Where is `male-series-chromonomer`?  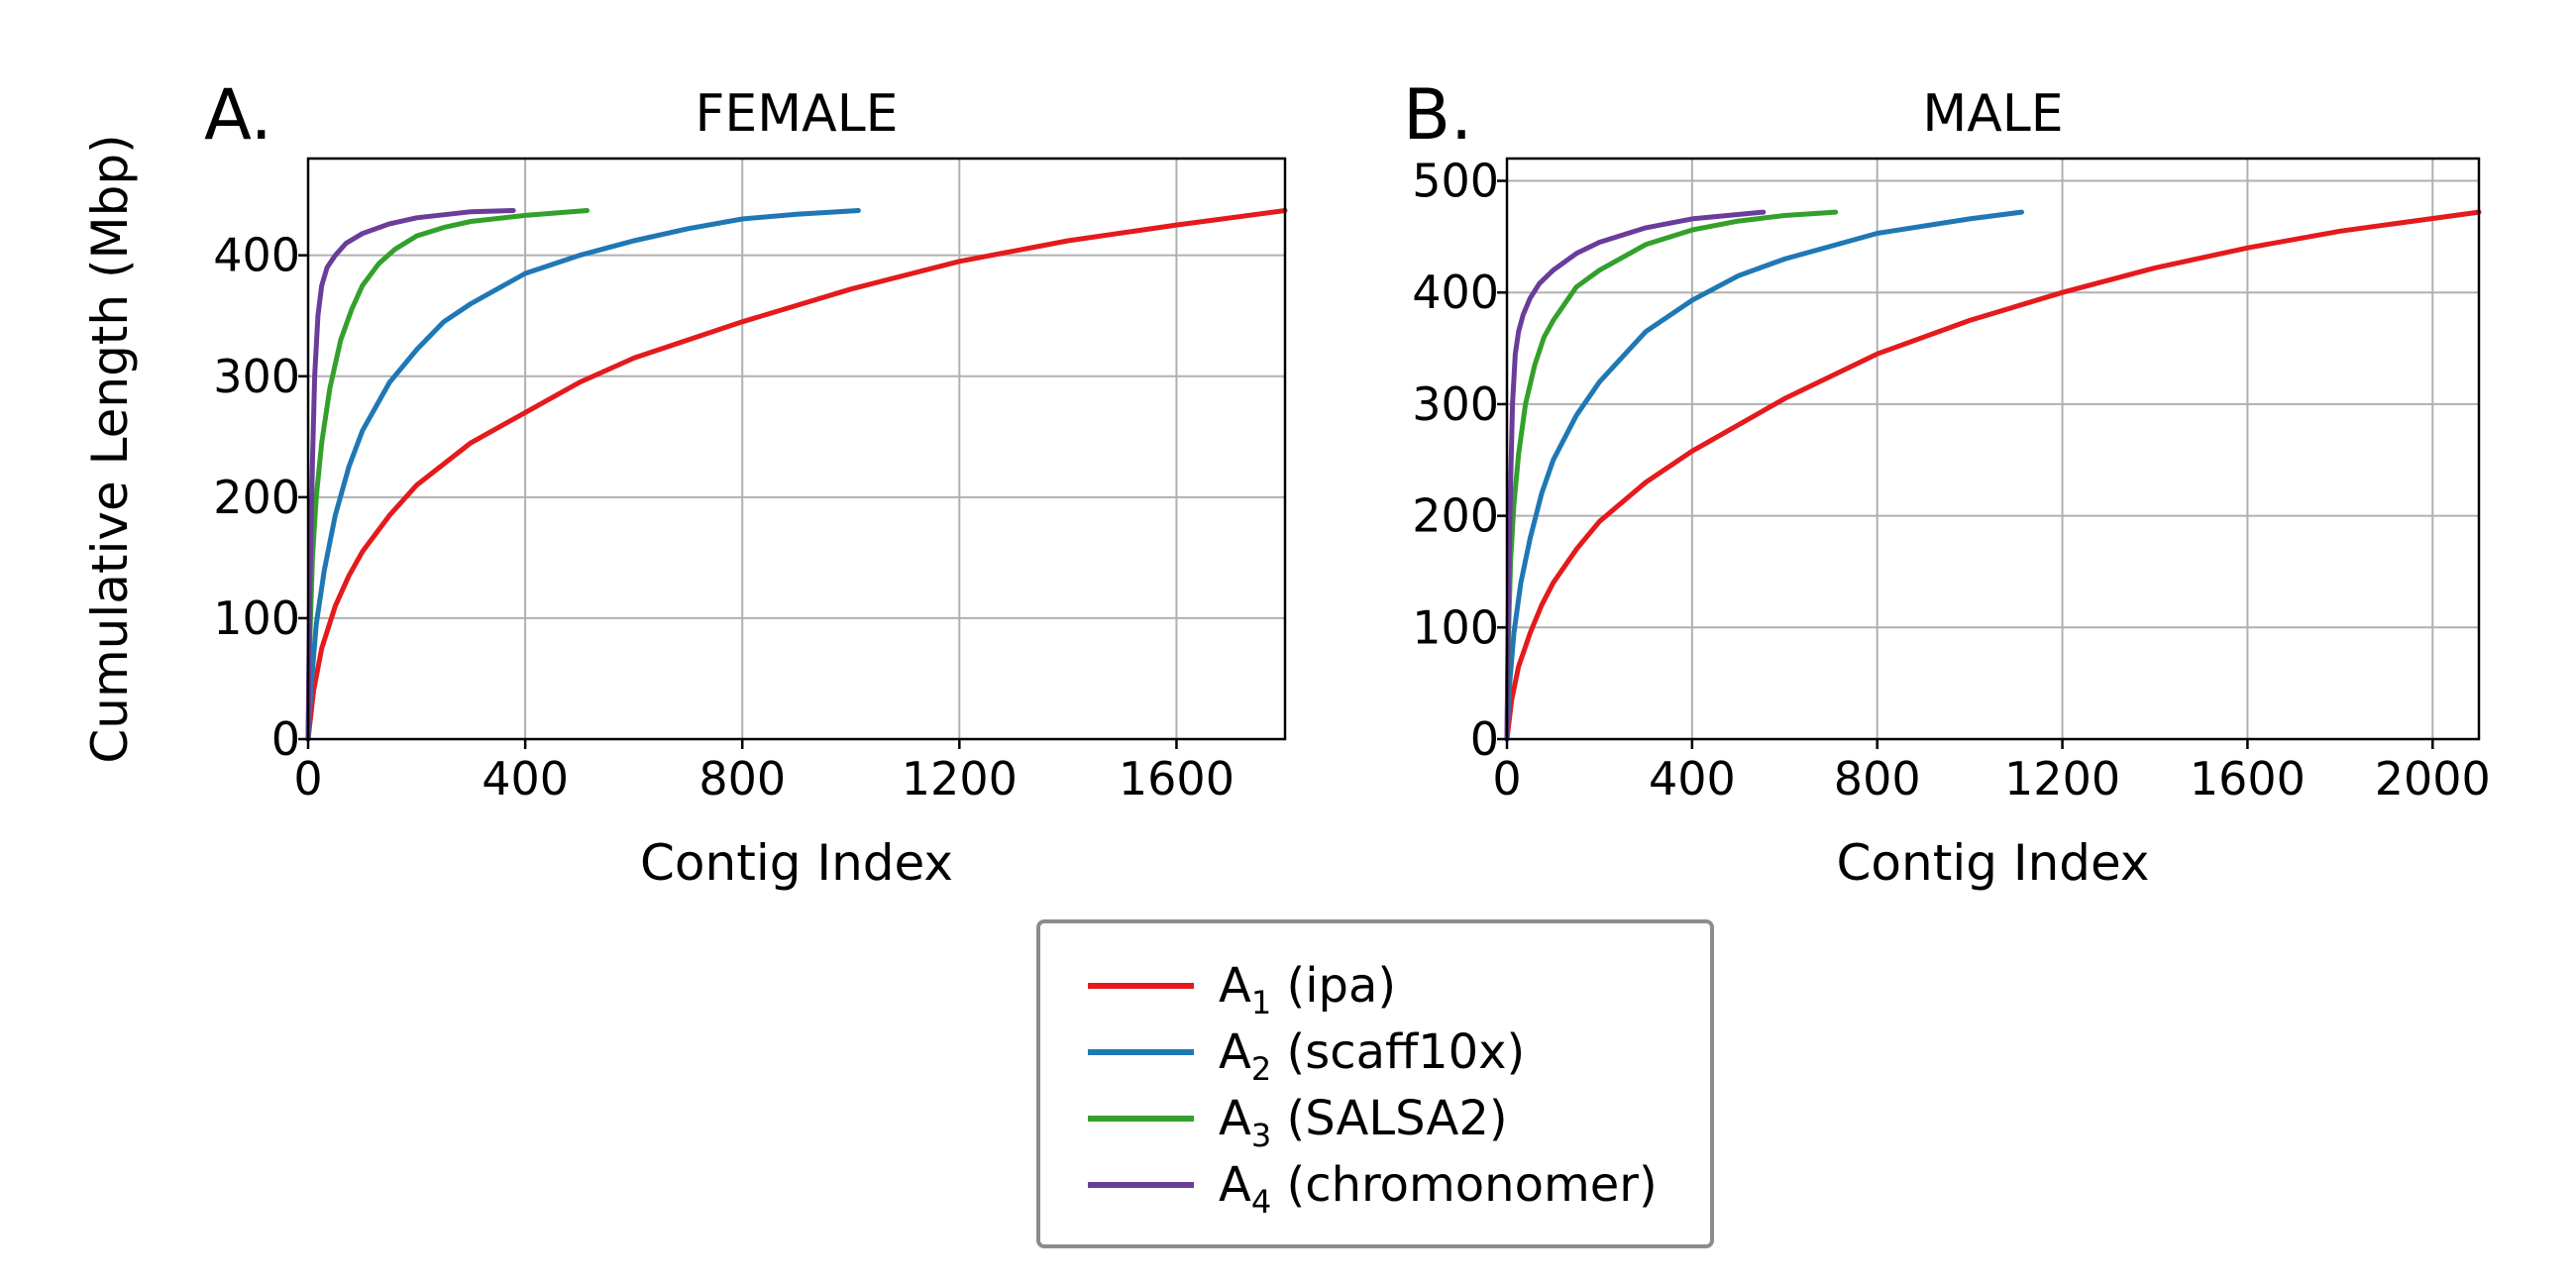
male-series-chromonomer is located at coordinates (1635, 476).